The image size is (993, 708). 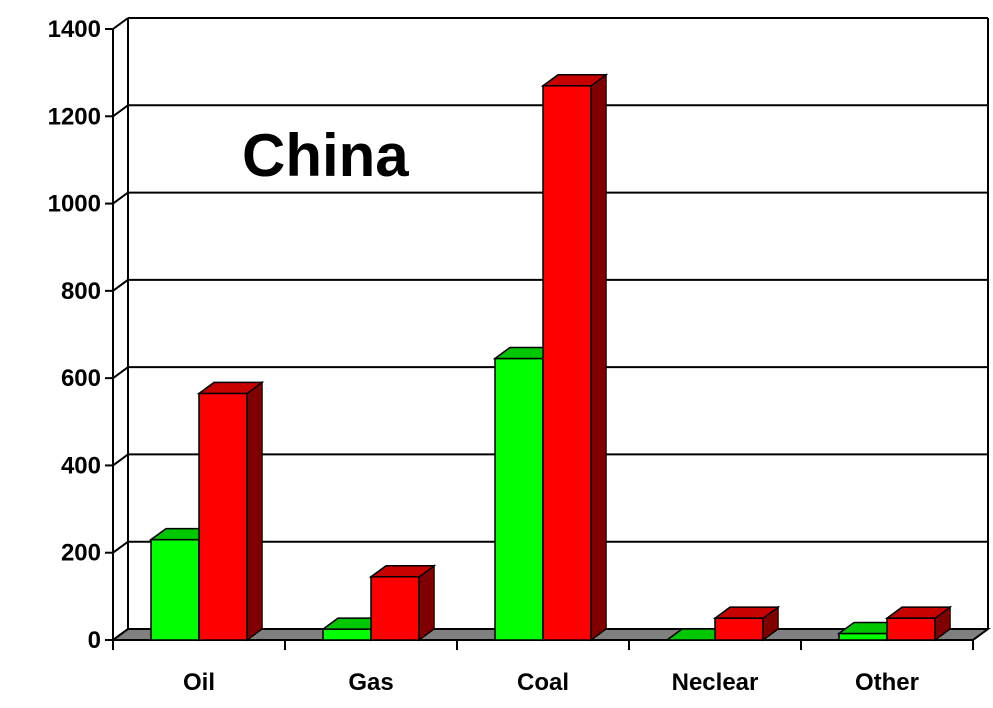 I want to click on y-tick-label: 800, so click(x=81, y=291).